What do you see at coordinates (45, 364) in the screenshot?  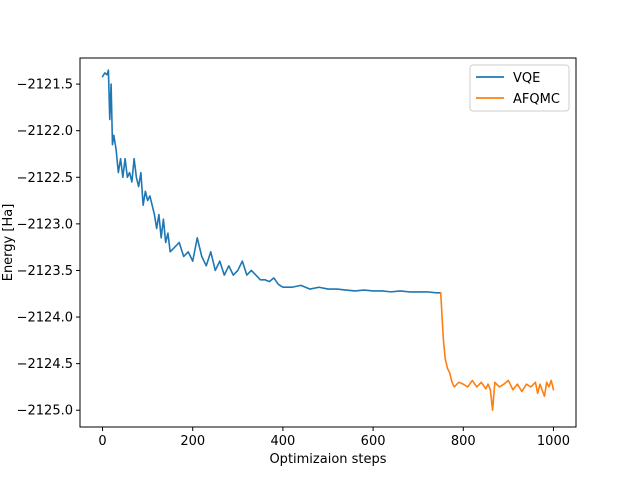 I see `y-tick-label: −2124.5` at bounding box center [45, 364].